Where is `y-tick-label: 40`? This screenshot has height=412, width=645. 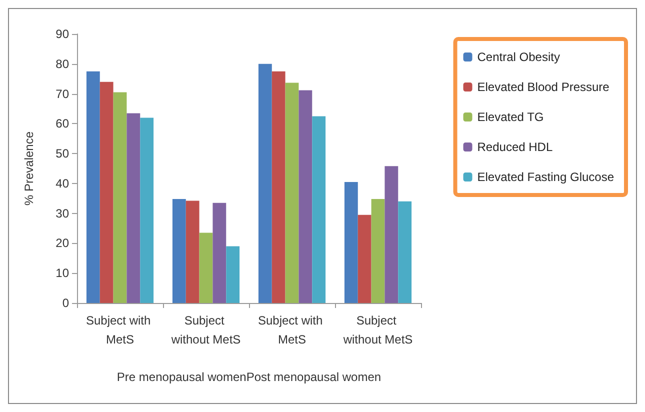
y-tick-label: 40 is located at coordinates (63, 183).